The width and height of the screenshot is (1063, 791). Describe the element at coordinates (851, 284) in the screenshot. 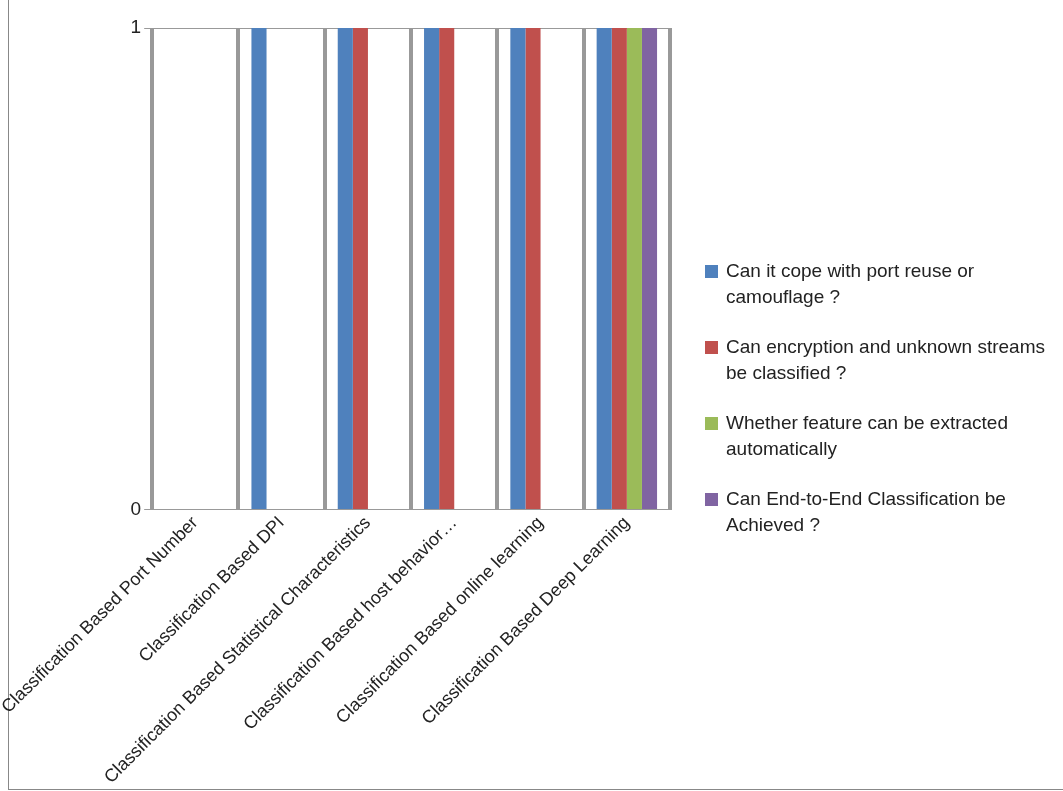

I see `legend-label: Can it cope with port reuse or camouflage ?` at that location.